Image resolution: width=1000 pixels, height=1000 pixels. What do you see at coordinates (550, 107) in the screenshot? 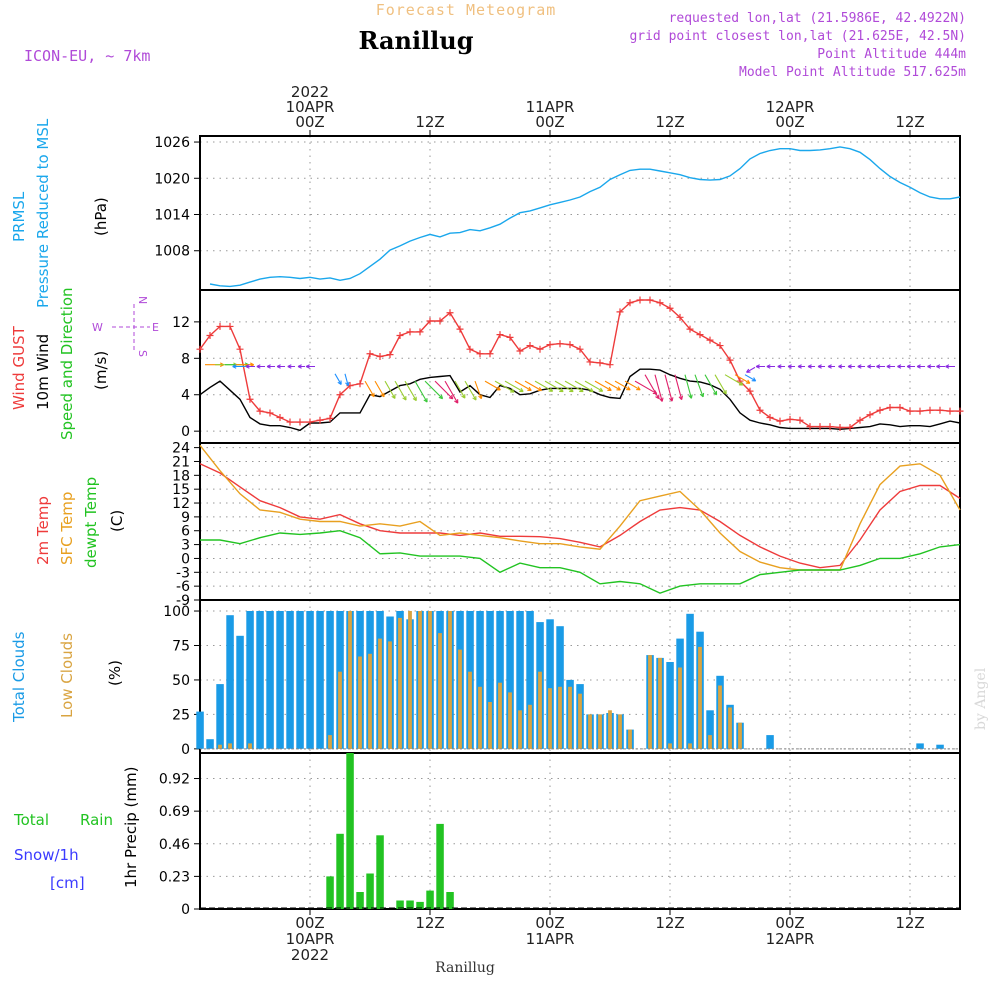
I see `top-time-label: 11APR` at bounding box center [550, 107].